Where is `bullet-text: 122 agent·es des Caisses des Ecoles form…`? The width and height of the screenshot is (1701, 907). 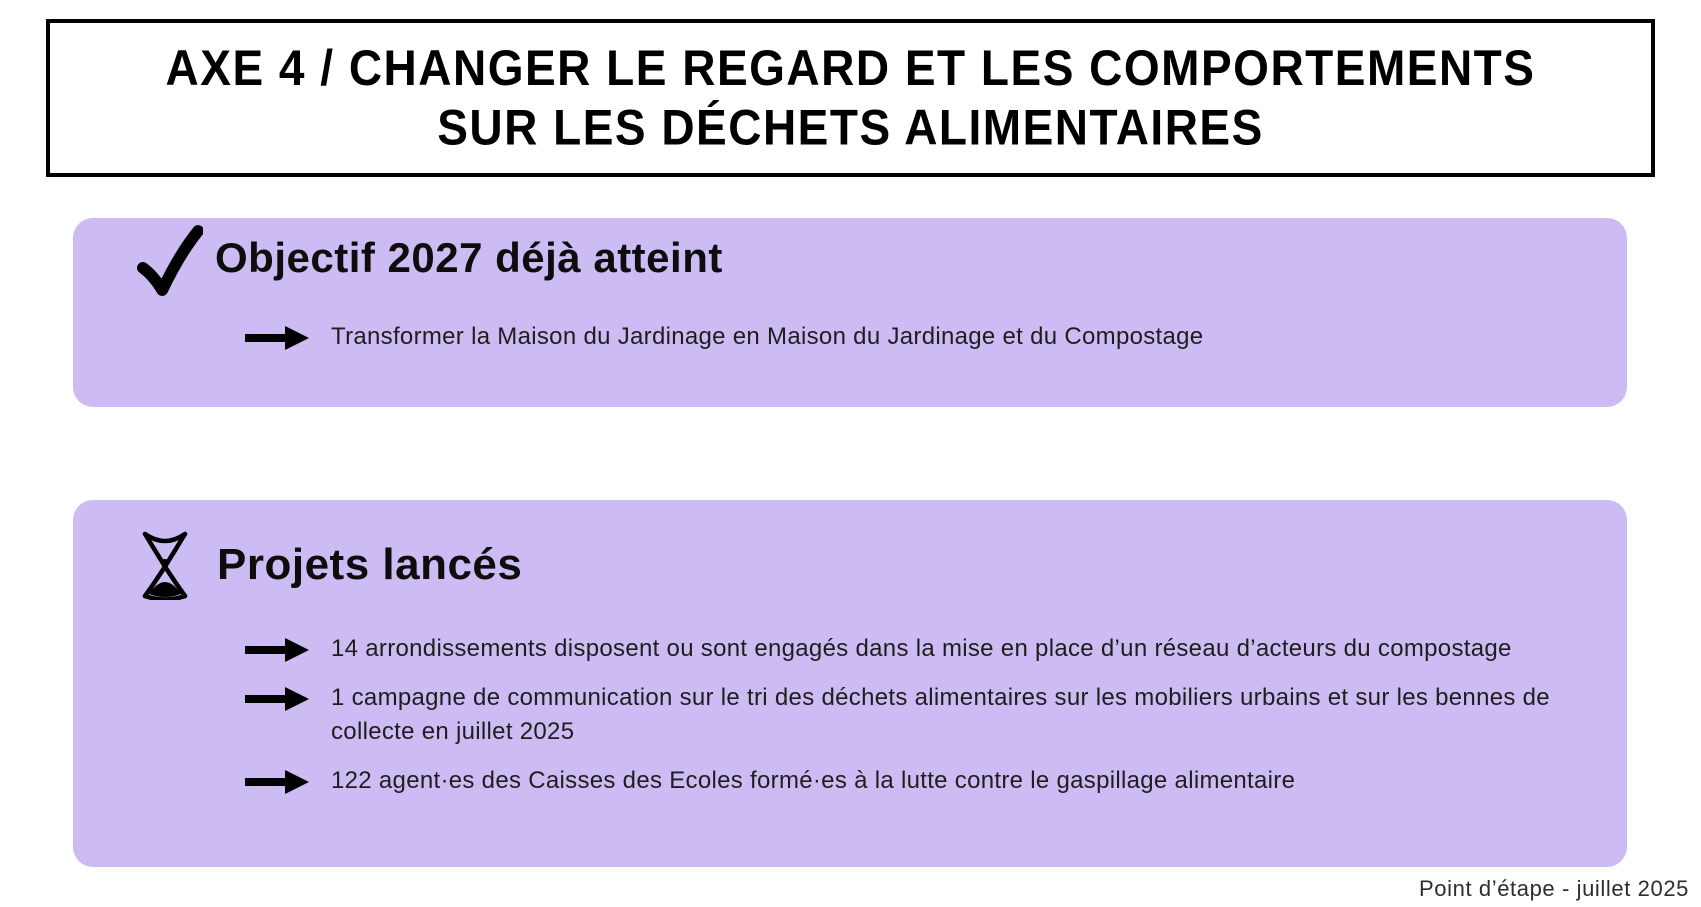
bullet-text: 122 agent·es des Caisses des Ecoles form… is located at coordinates (813, 780).